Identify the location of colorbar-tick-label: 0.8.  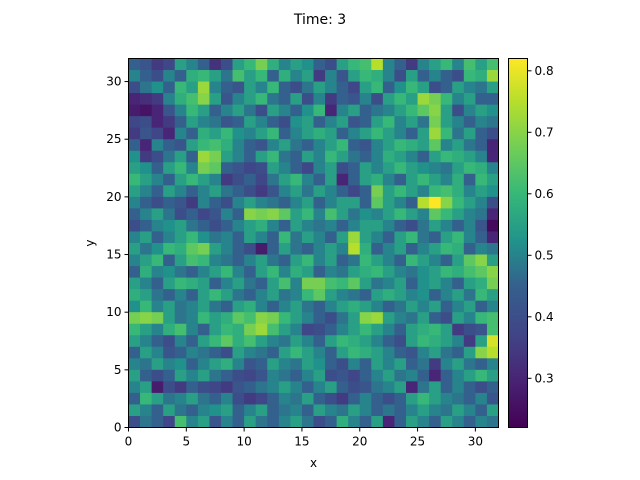
(544, 71).